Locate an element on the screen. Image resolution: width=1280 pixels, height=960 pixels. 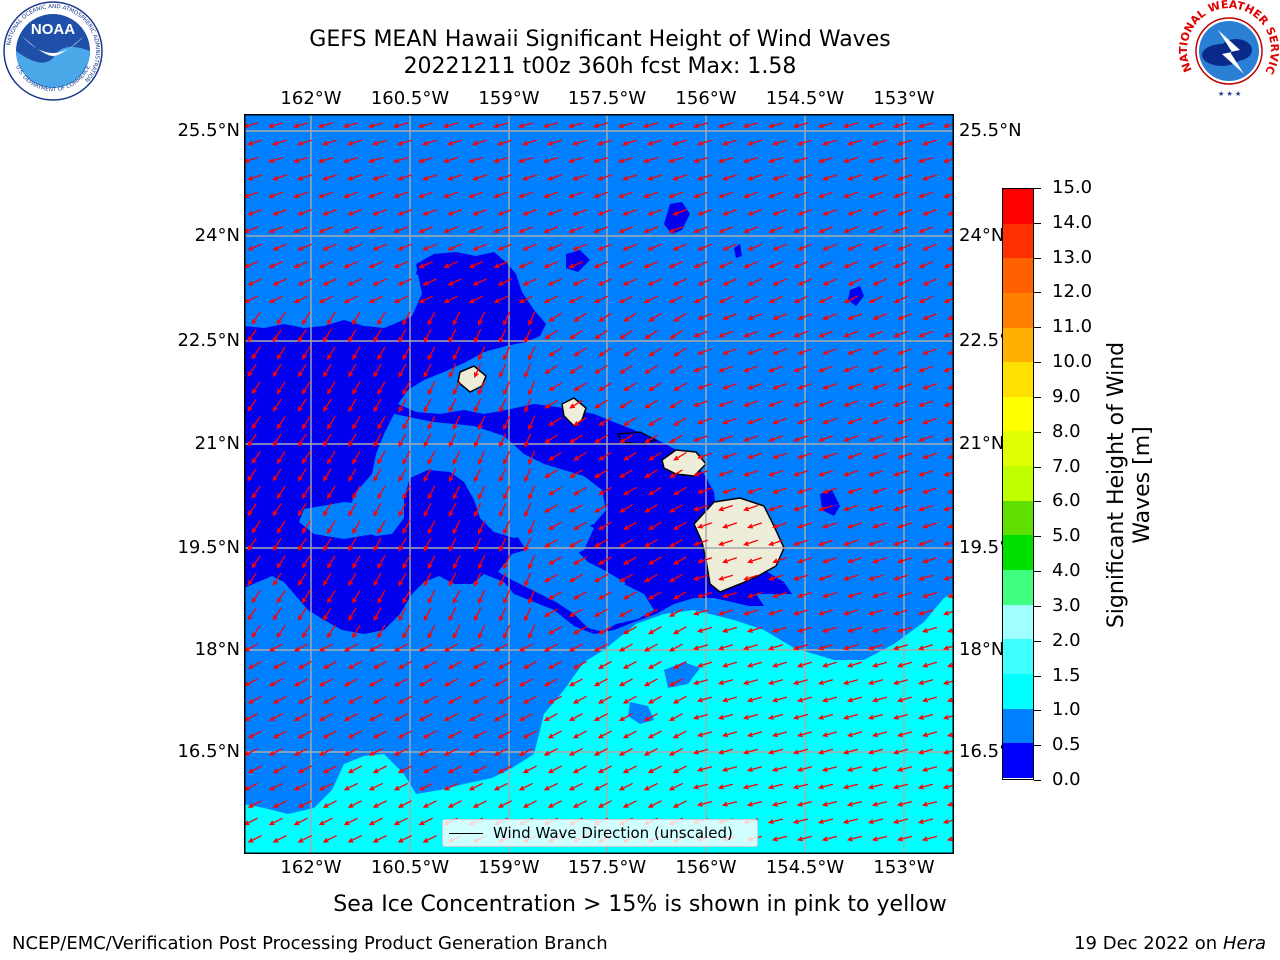
lon-label-top: 154.5°W is located at coordinates (805, 98).